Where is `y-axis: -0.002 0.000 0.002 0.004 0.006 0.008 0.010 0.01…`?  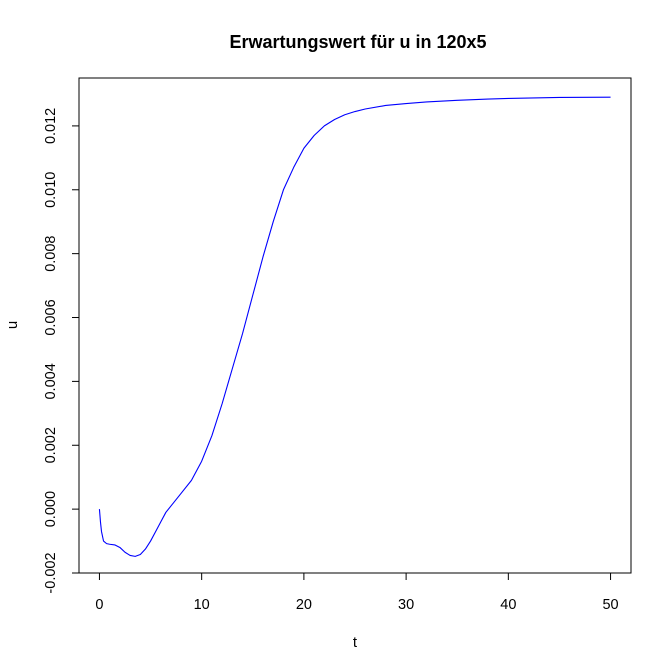
y-axis: -0.002 0.000 0.002 0.004 0.006 0.008 0.010 0.01… is located at coordinates (61, 351).